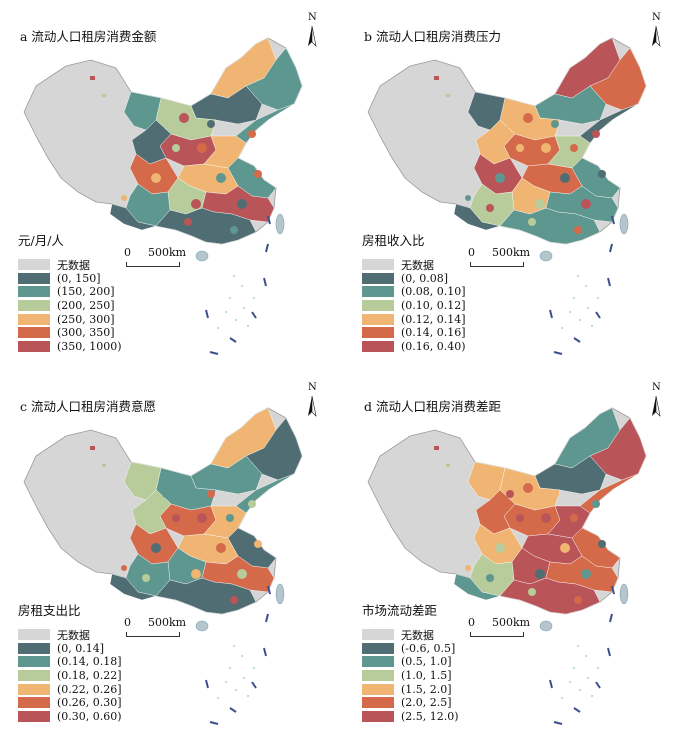 This screenshot has height=748, width=689. I want to click on legend-item: (0, 150], so click(70, 279).